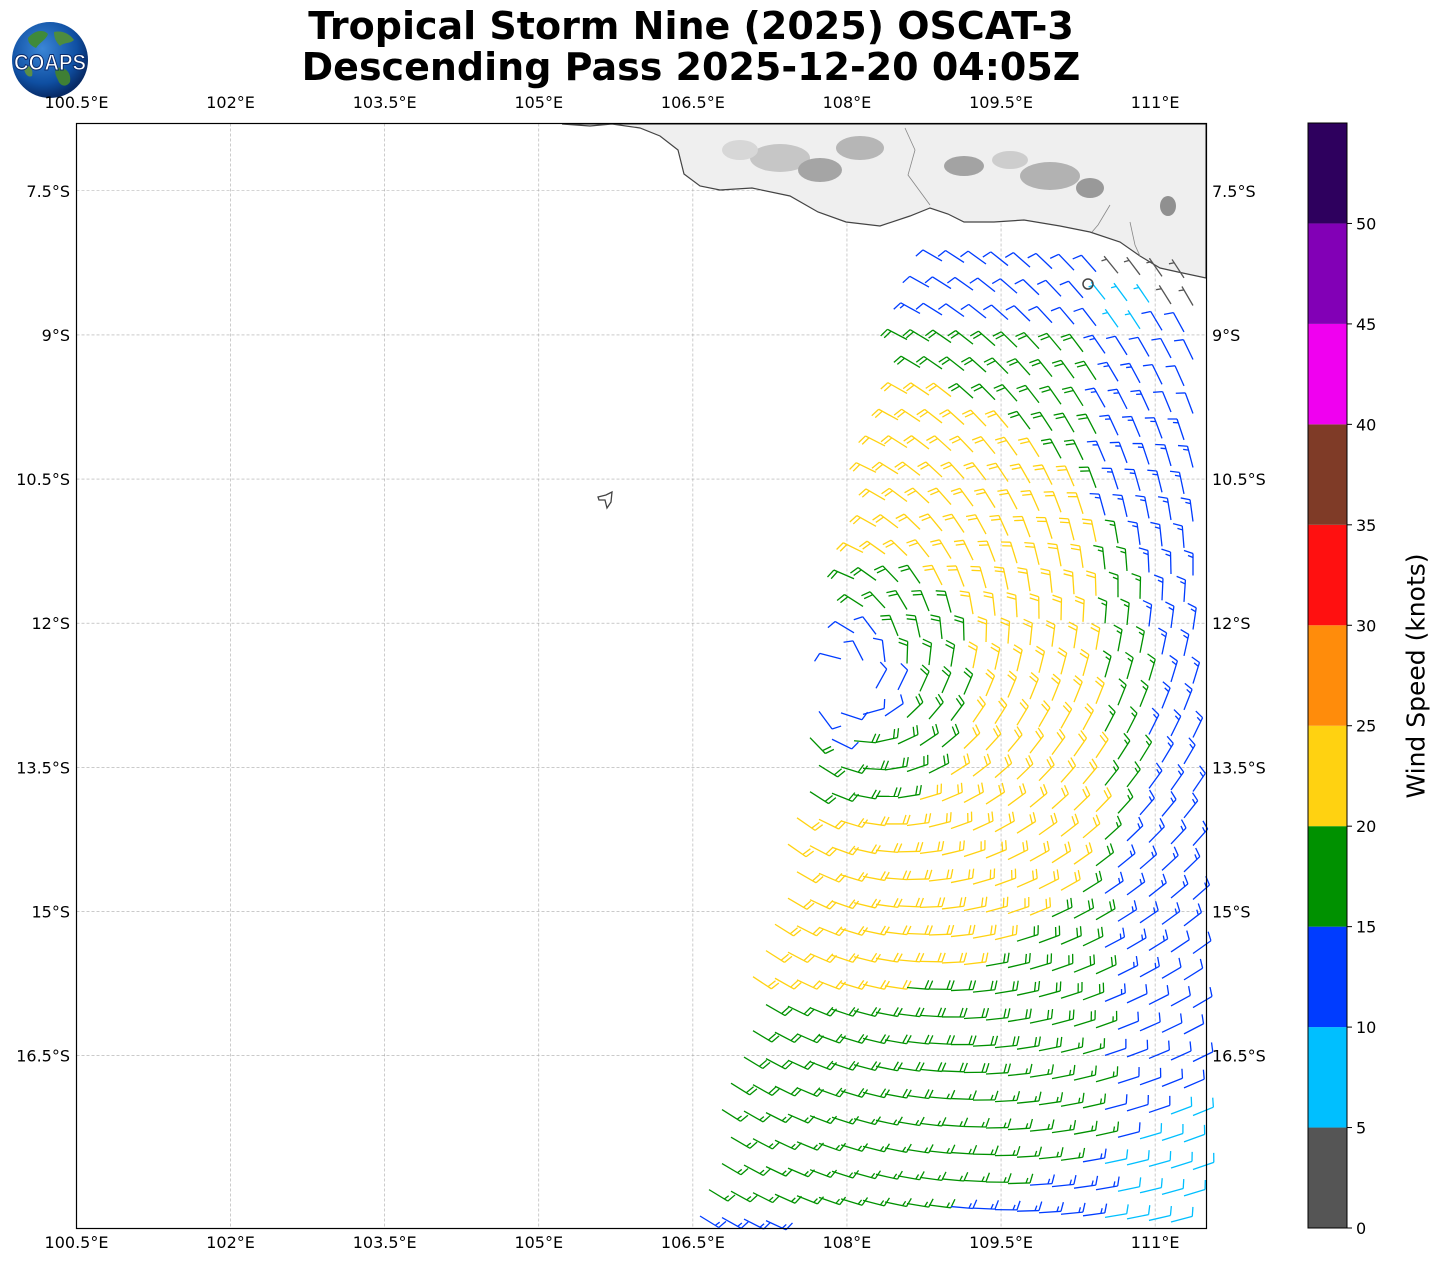 The width and height of the screenshot is (1445, 1264). What do you see at coordinates (1366, 424) in the screenshot?
I see `colorbar-tick-label: 40` at bounding box center [1366, 424].